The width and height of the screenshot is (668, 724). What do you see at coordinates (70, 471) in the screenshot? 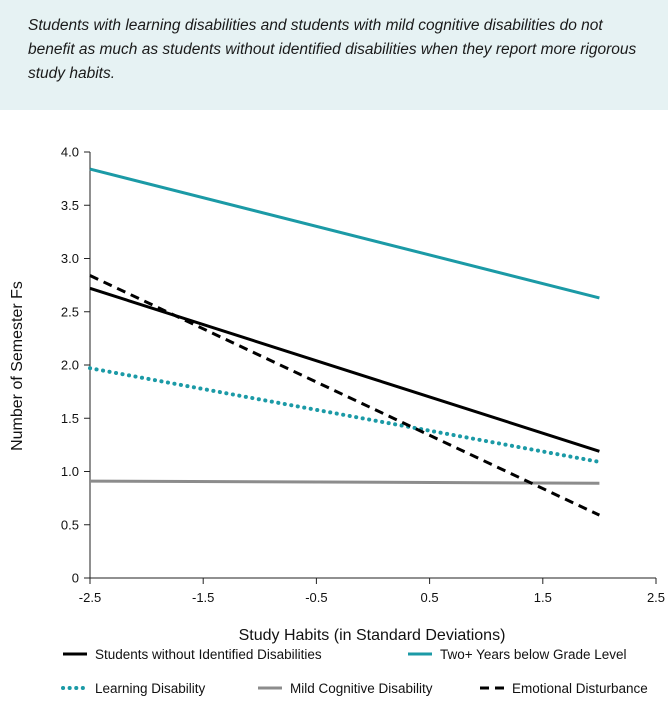
I see `y-tick-label: 1.0` at bounding box center [70, 471].